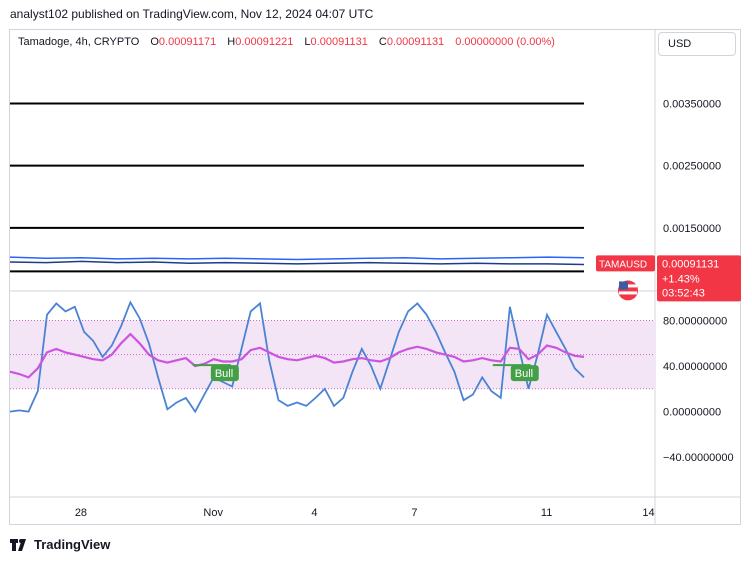 The height and width of the screenshot is (562, 752). Describe the element at coordinates (546, 513) in the screenshot. I see `time-tick-label: 11` at that location.